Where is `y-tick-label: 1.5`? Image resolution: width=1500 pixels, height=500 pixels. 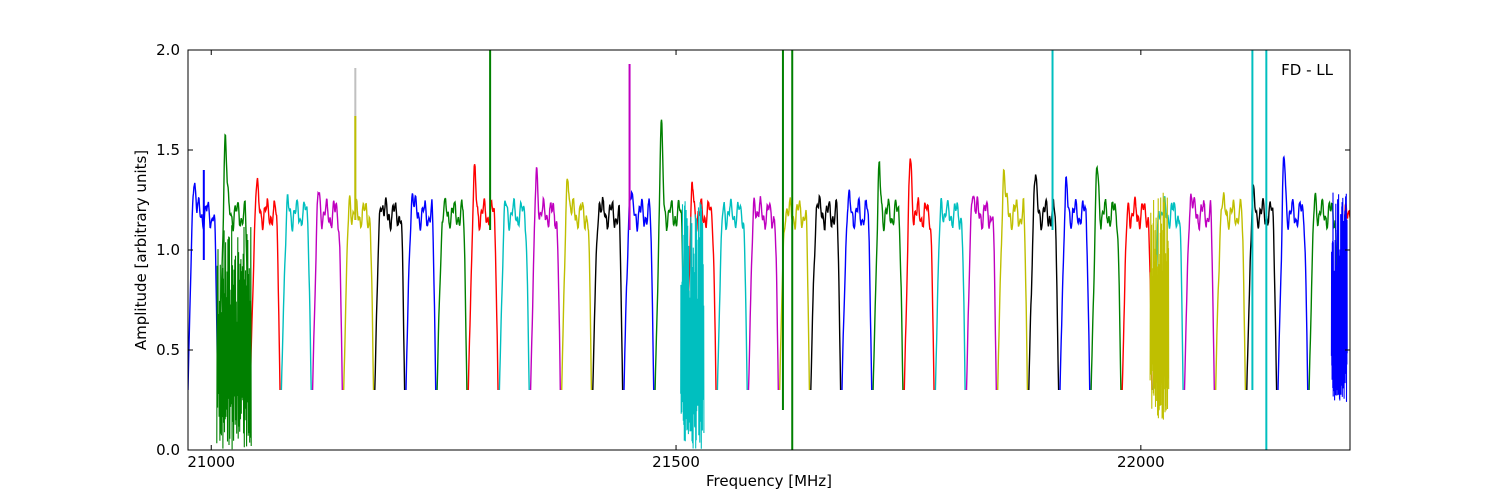
y-tick-label: 1.5 is located at coordinates (168, 150).